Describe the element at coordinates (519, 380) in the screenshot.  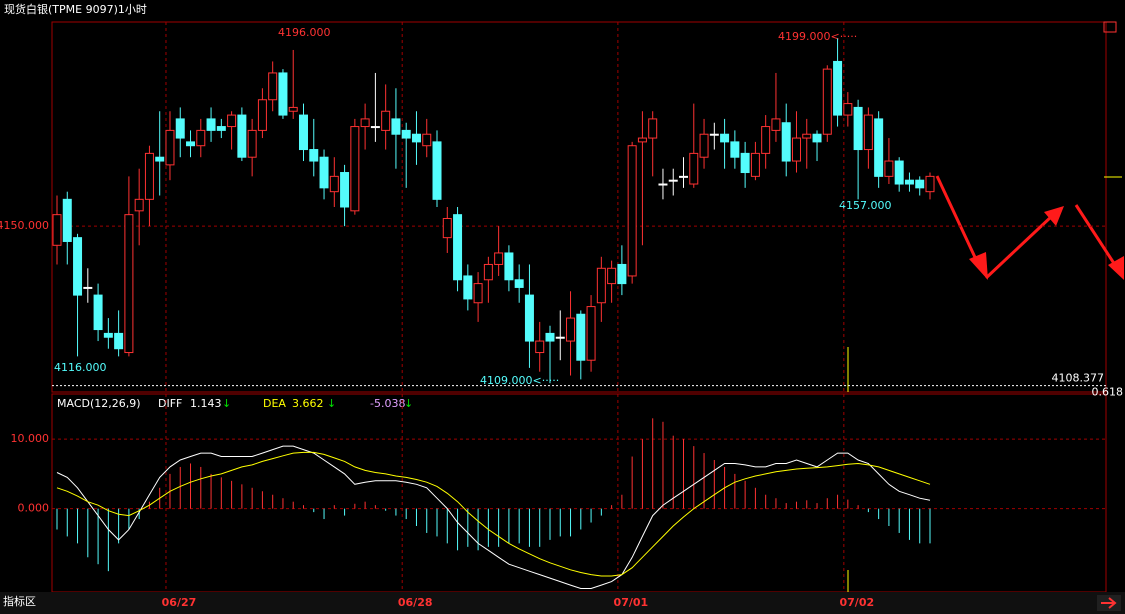
I see `annotation: 4109.000<·····` at that location.